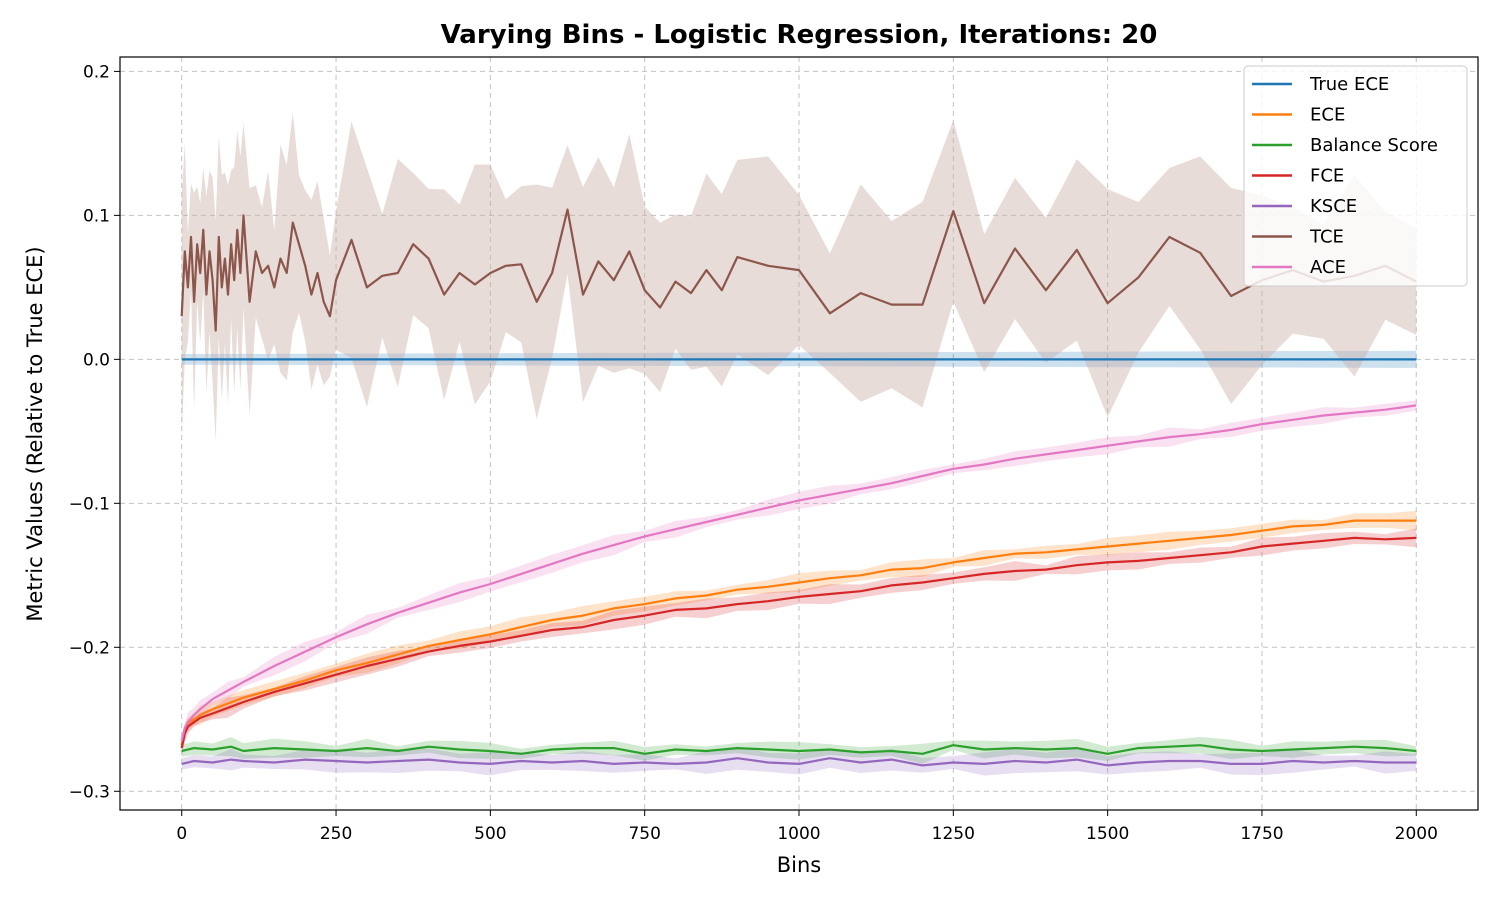 This screenshot has width=1500, height=900. What do you see at coordinates (96, 216) in the screenshot?
I see `y-tick-label: 0.1` at bounding box center [96, 216].